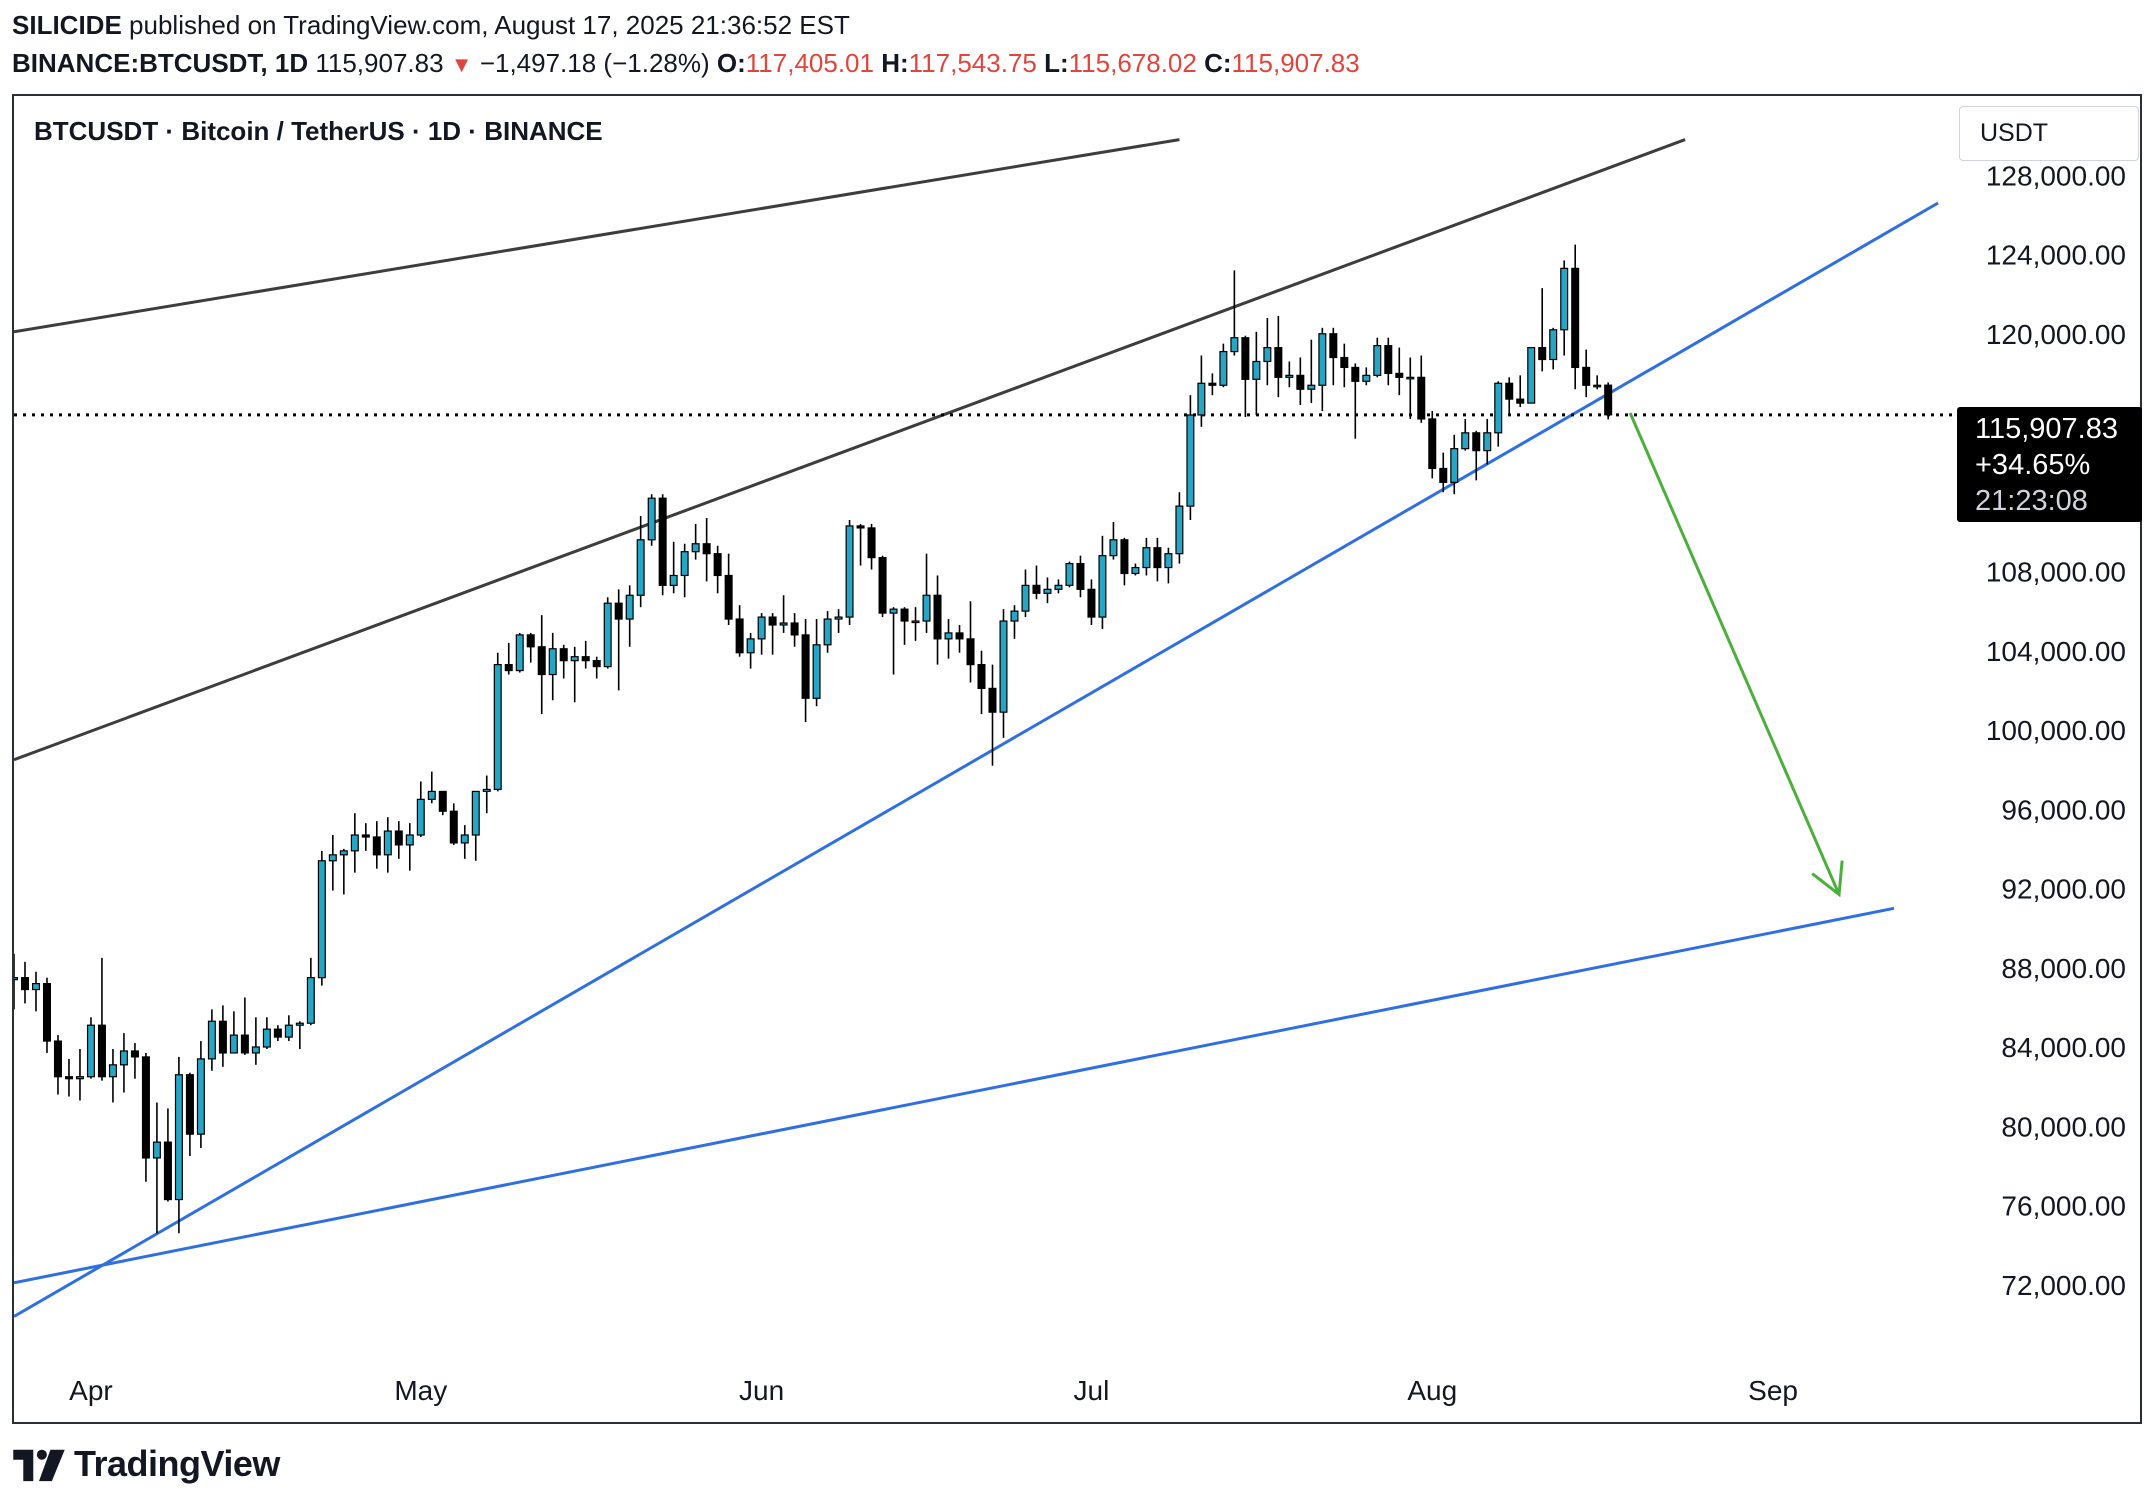 The height and width of the screenshot is (1504, 2155). What do you see at coordinates (597, 236) in the screenshot?
I see `upper-channel-line` at bounding box center [597, 236].